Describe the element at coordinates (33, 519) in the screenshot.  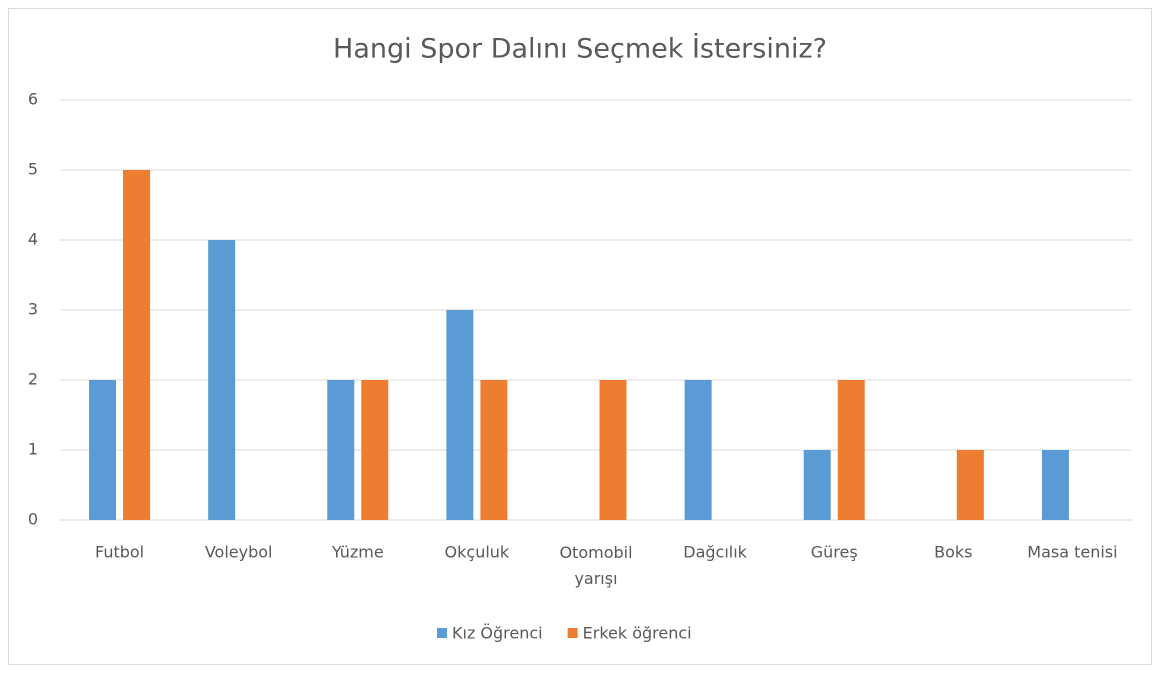
I see `y-tick-label: 0` at that location.